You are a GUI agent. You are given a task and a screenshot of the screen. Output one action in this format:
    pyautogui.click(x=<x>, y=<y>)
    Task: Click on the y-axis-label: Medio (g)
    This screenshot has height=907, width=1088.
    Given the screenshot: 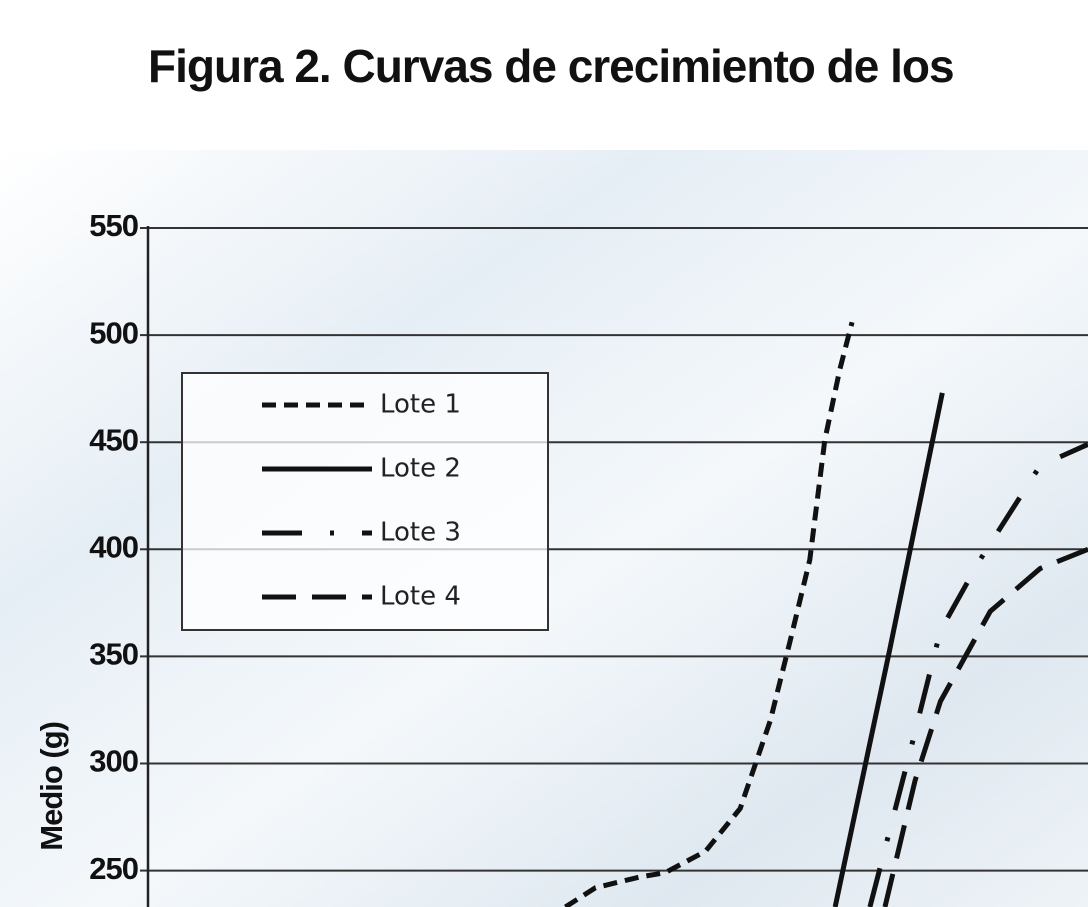 What is the action you would take?
    pyautogui.click(x=51, y=786)
    